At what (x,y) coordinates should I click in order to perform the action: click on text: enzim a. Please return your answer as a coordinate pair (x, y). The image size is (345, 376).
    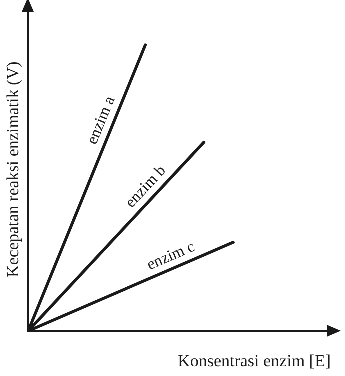
    Looking at the image, I should click on (101, 121).